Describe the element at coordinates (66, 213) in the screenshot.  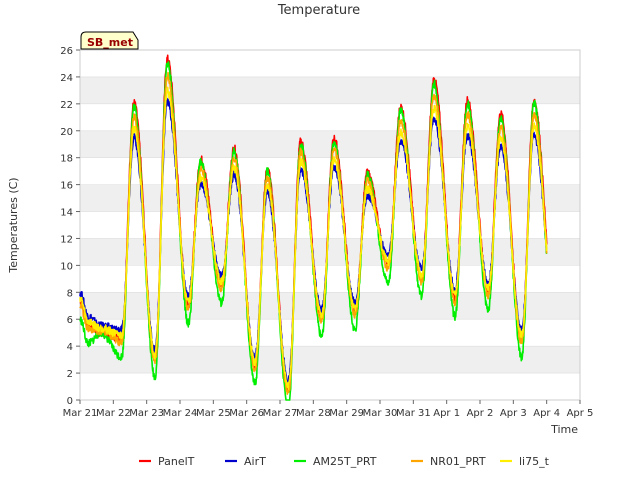
I see `y-tick-label: 14` at that location.